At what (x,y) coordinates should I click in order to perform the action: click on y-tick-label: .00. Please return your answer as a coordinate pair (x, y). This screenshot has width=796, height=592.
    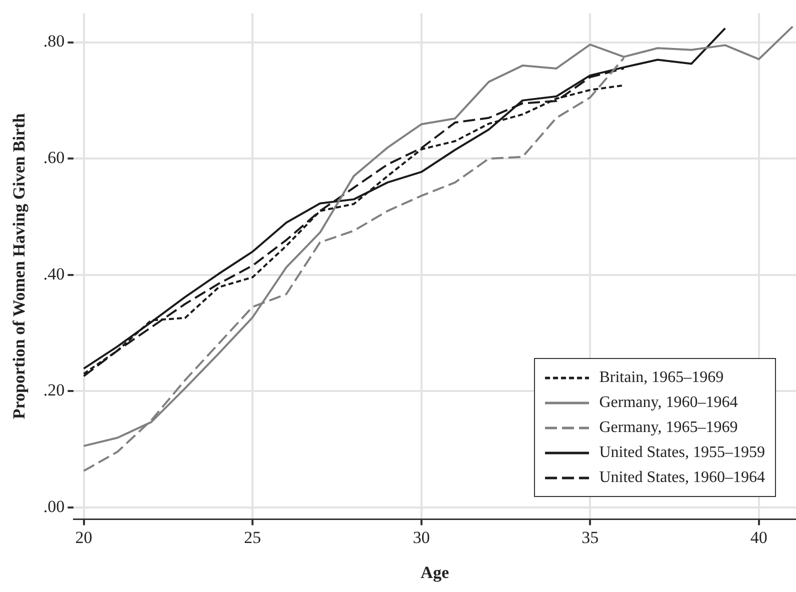
    Looking at the image, I should click on (54, 506).